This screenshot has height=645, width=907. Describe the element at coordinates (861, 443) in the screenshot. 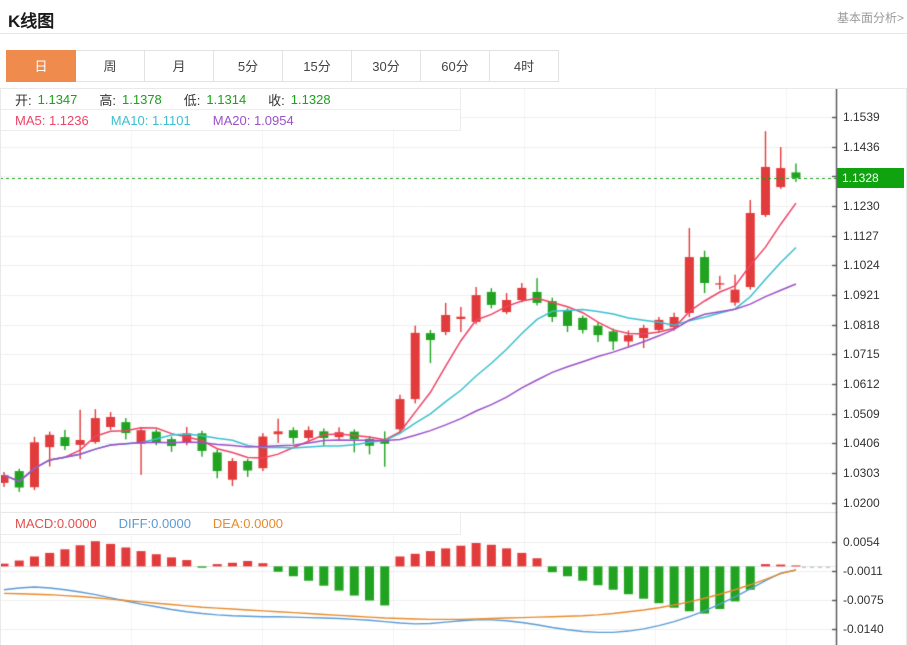

I see `price-axis-tick: 1.0406` at that location.